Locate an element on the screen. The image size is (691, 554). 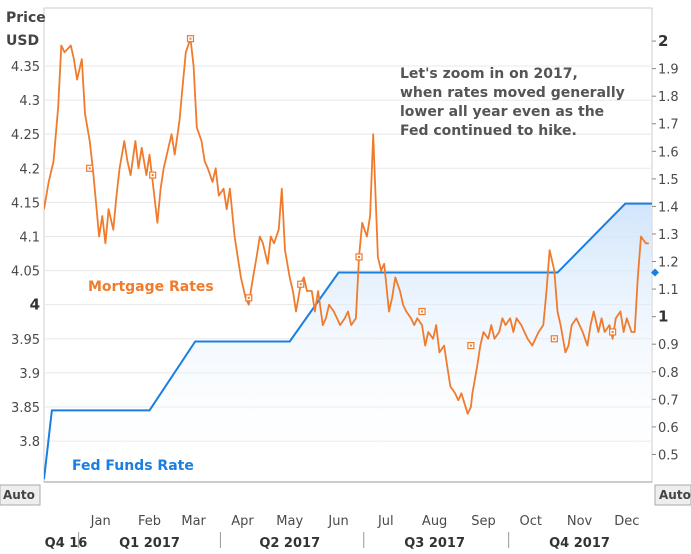
month-label: Feb is located at coordinates (149, 521).